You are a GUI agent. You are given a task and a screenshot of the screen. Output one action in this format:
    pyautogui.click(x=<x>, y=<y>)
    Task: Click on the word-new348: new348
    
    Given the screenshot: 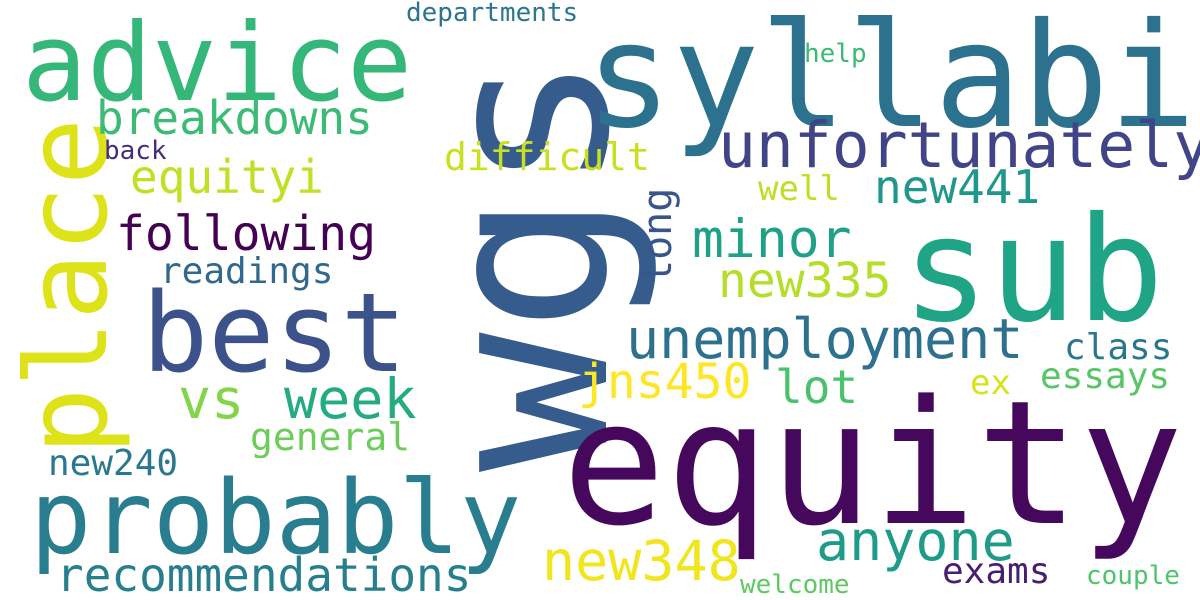 What is the action you would take?
    pyautogui.click(x=641, y=561)
    